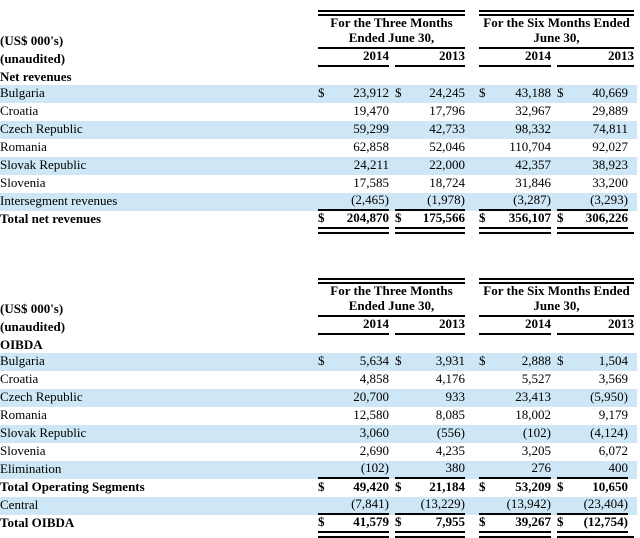 The height and width of the screenshot is (538, 640). Describe the element at coordinates (19, 111) in the screenshot. I see `row-label: Croatia` at that location.